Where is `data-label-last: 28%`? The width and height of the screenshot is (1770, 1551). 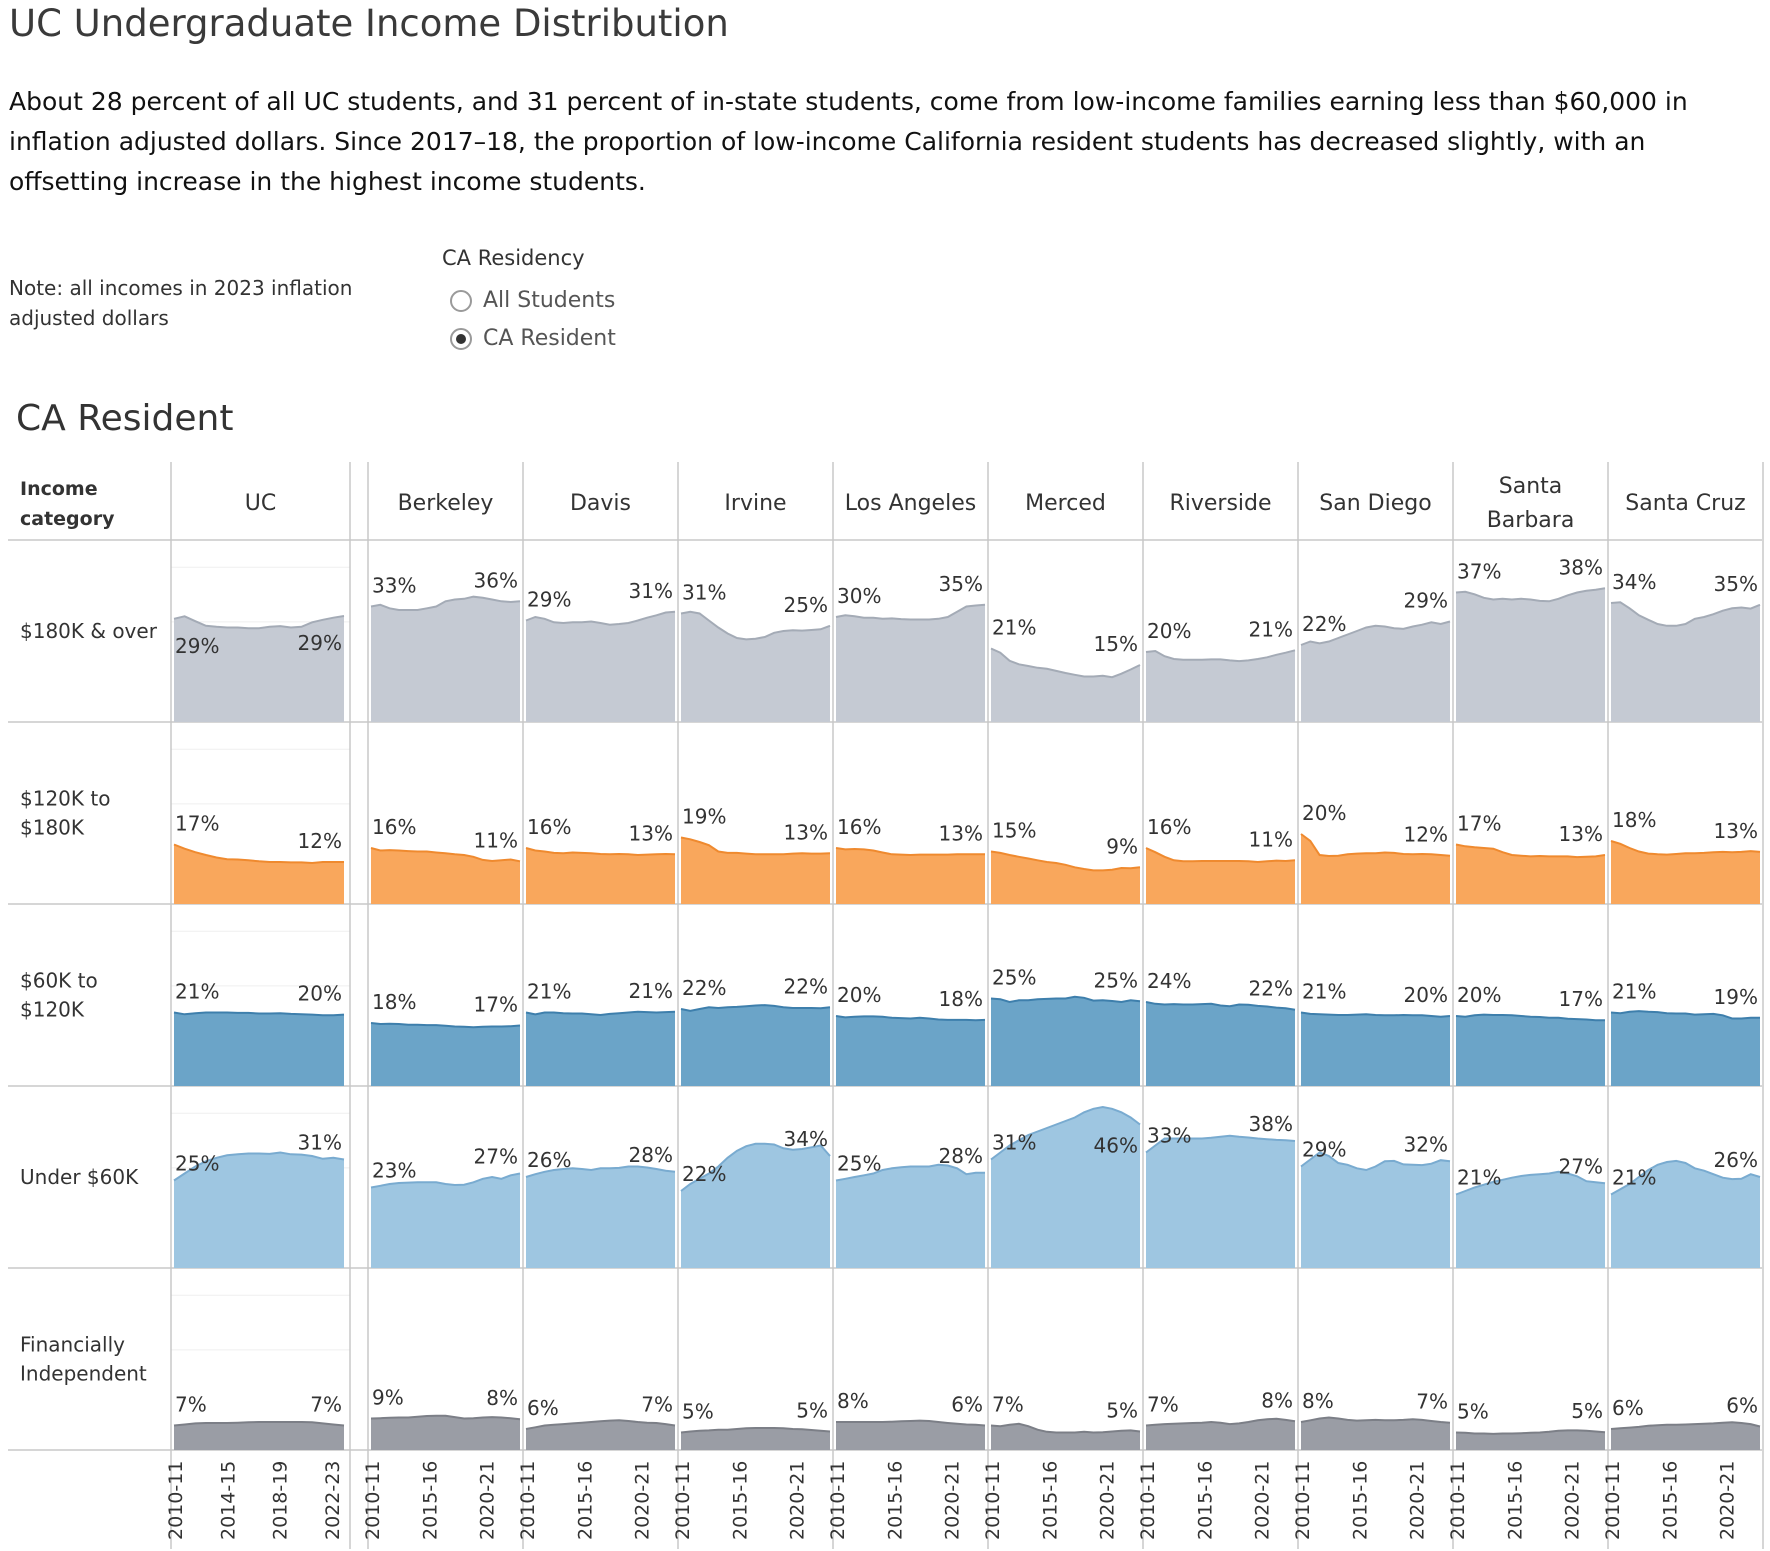
data-label-last: 28% is located at coordinates (961, 1156).